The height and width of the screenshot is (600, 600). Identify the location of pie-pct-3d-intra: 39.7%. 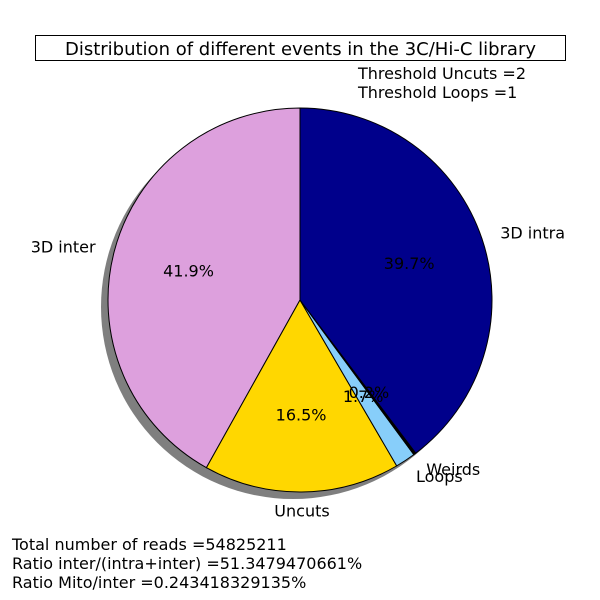
(409, 263).